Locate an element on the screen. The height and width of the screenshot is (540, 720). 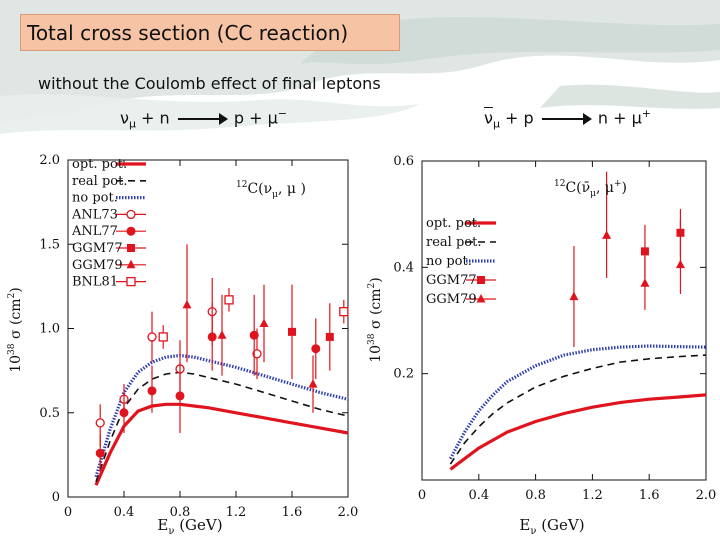
reaction-left-rhs: p + μ is located at coordinates (255, 118).